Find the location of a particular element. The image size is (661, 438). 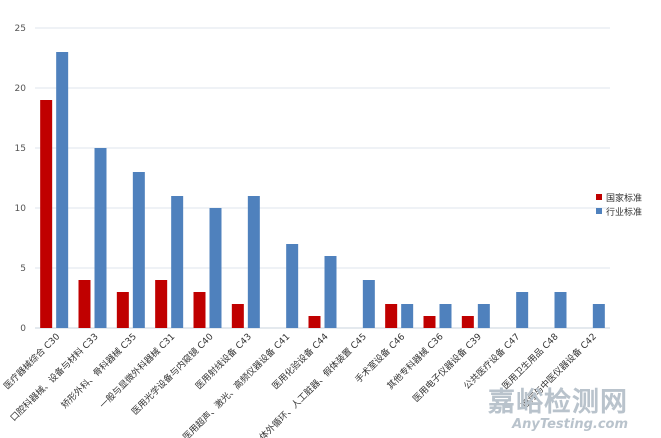

y-tick-label: 25 is located at coordinates (20, 29).